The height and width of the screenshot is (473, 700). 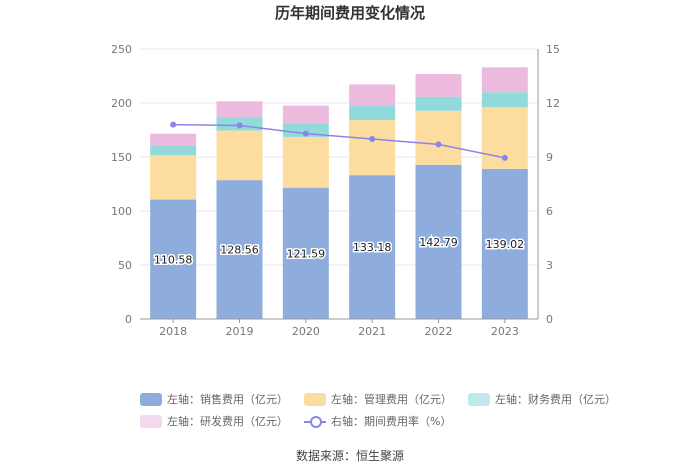 I want to click on x-tick-label: 2019, so click(x=240, y=331).